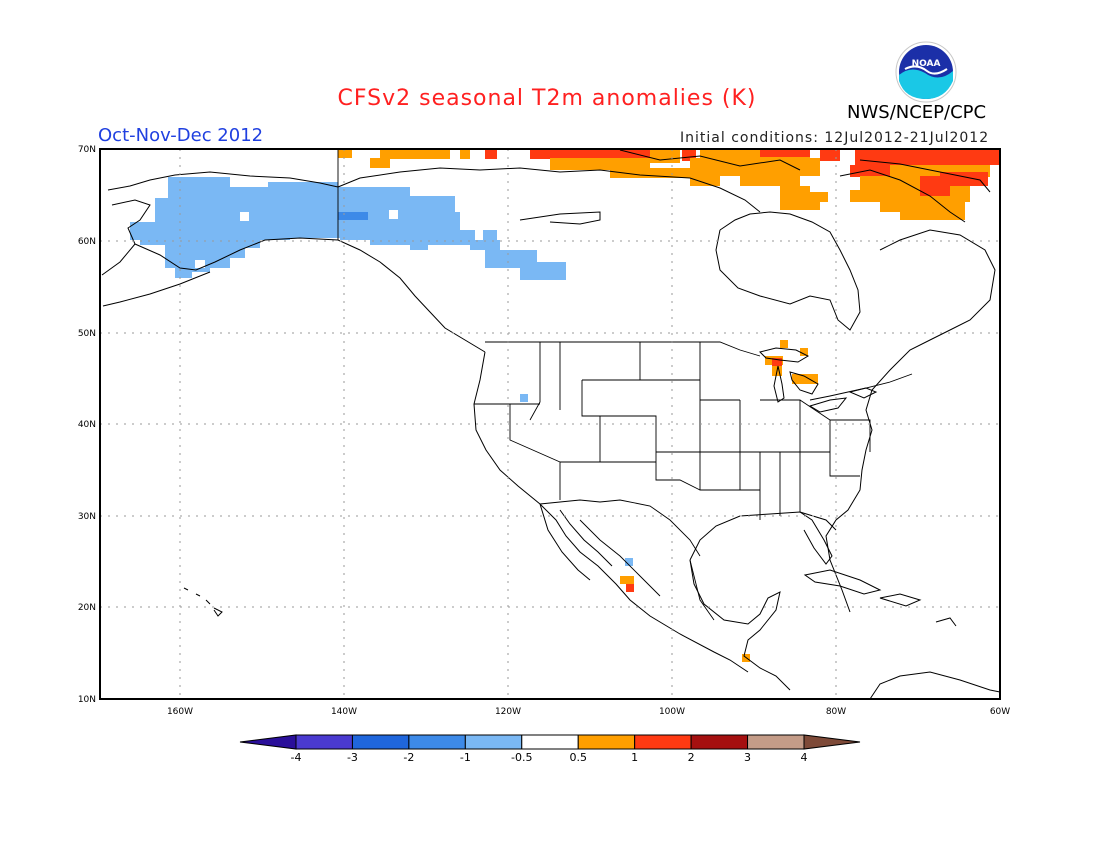  Describe the element at coordinates (180, 712) in the screenshot. I see `lon-label: 160W` at that location.